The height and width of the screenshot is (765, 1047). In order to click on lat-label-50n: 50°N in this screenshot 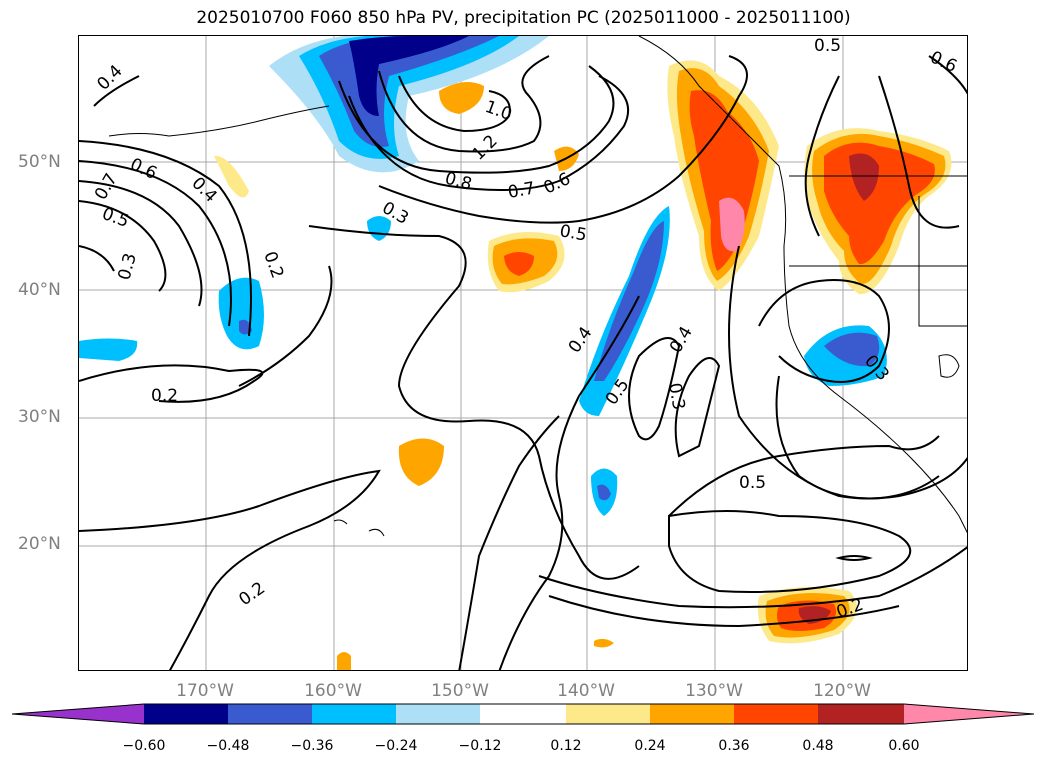, I will do `click(39, 162)`.